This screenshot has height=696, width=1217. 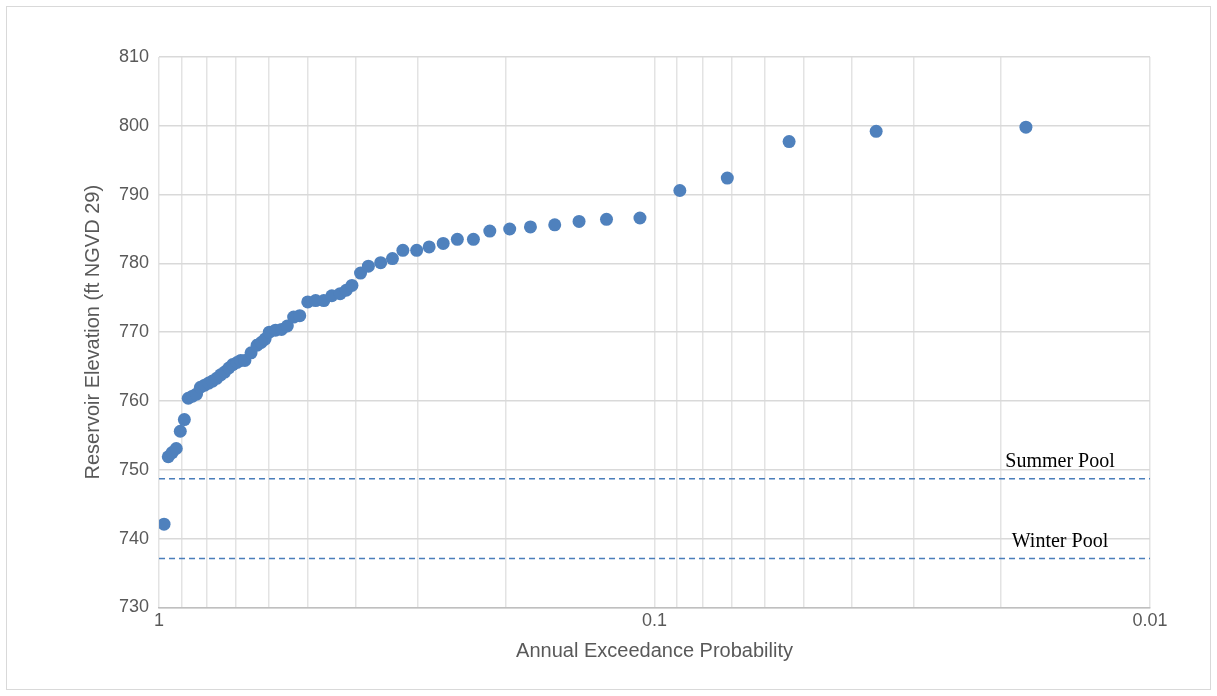 What do you see at coordinates (654, 649) in the screenshot?
I see `x-axis-title: Annual Exceedance Probability` at bounding box center [654, 649].